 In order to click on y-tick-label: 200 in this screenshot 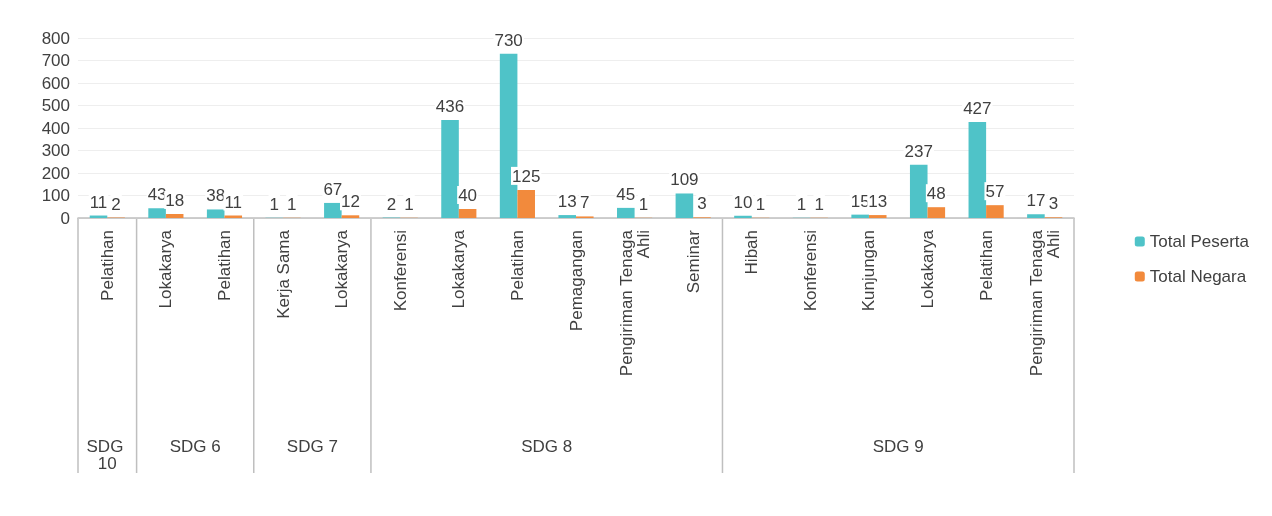, I will do `click(55, 173)`.